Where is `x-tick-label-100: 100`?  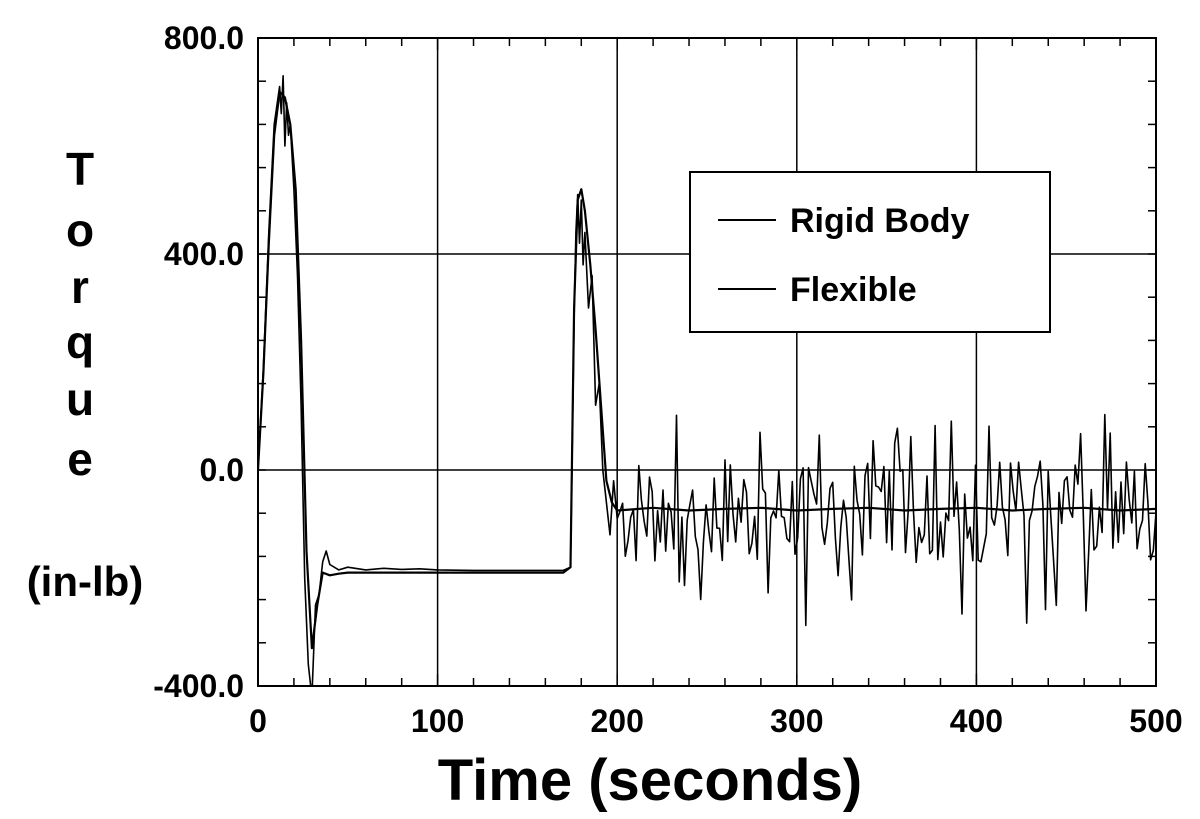
x-tick-label-100: 100 is located at coordinates (437, 721).